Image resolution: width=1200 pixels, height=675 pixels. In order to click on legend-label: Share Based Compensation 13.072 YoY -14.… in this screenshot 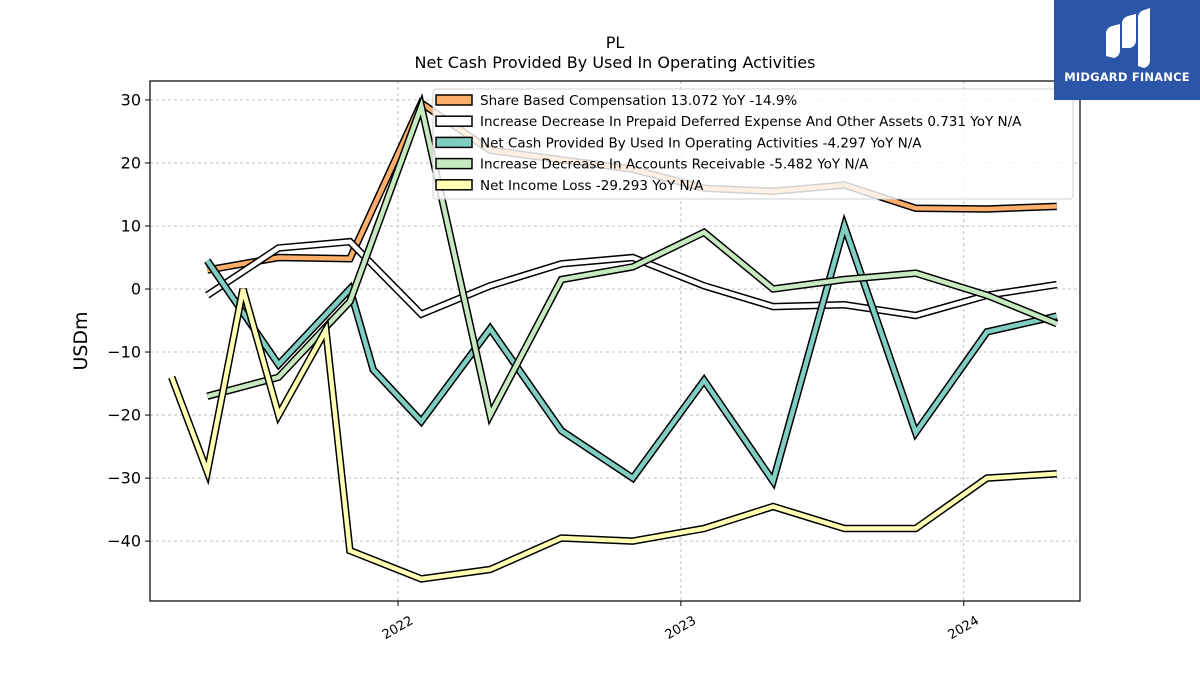, I will do `click(638, 101)`.